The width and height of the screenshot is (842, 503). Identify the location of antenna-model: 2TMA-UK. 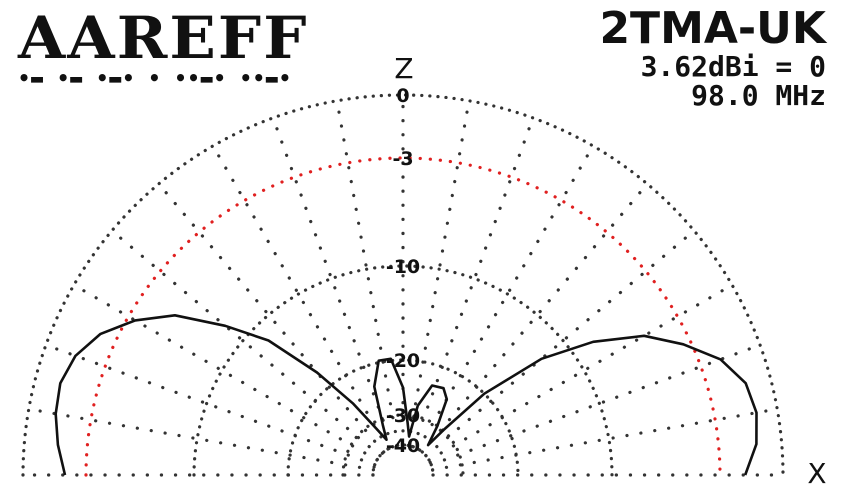
(712, 28).